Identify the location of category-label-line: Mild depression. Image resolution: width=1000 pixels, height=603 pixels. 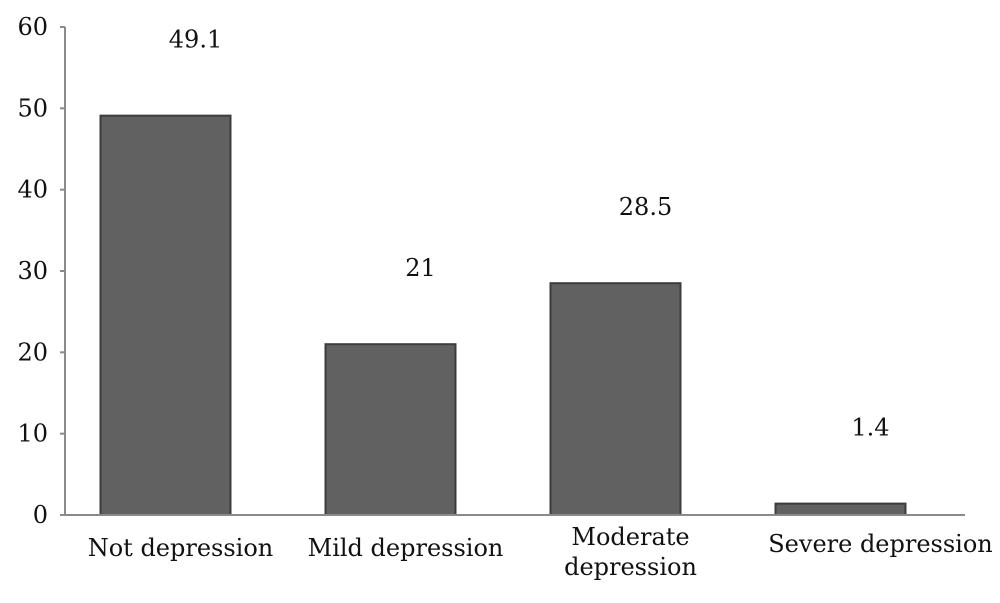
(406, 548).